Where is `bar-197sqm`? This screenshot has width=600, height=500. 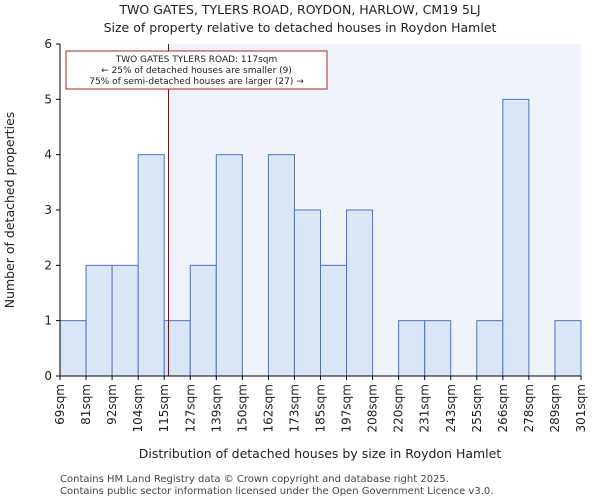 bar-197sqm is located at coordinates (360, 293).